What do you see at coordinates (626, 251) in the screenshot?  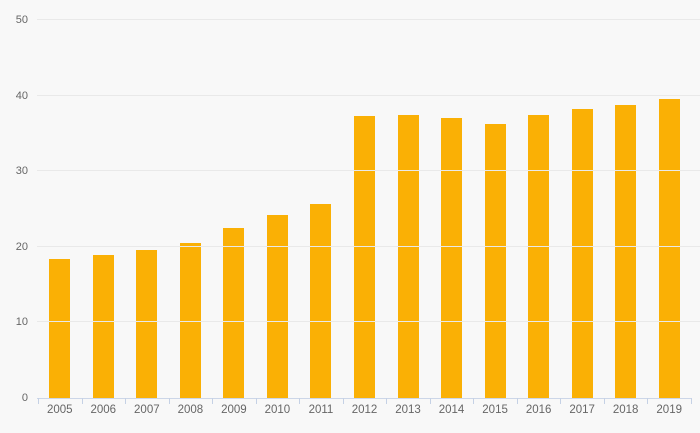 I see `bar-2018` at bounding box center [626, 251].